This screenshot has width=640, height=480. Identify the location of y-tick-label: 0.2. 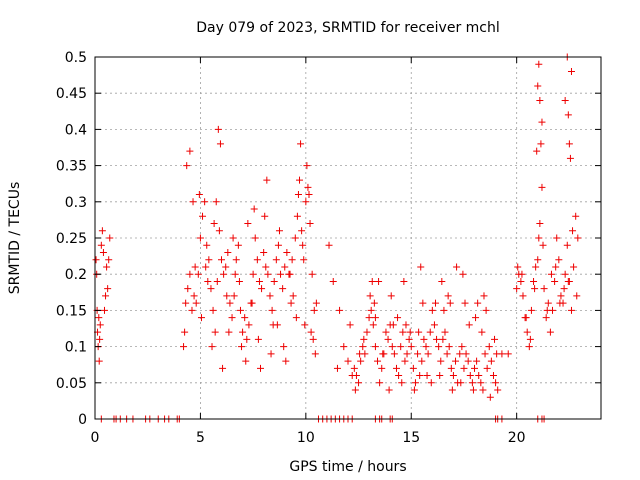
(76, 275).